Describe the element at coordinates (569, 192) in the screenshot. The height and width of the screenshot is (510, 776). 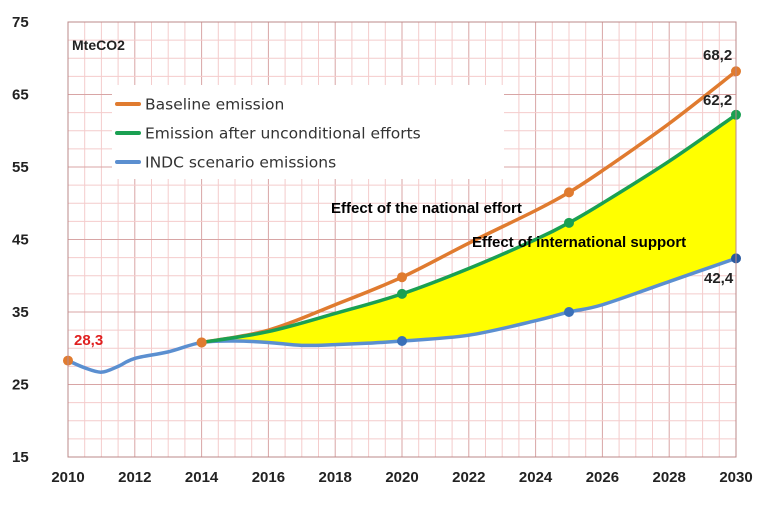
I see `marker-baseline-2025` at that location.